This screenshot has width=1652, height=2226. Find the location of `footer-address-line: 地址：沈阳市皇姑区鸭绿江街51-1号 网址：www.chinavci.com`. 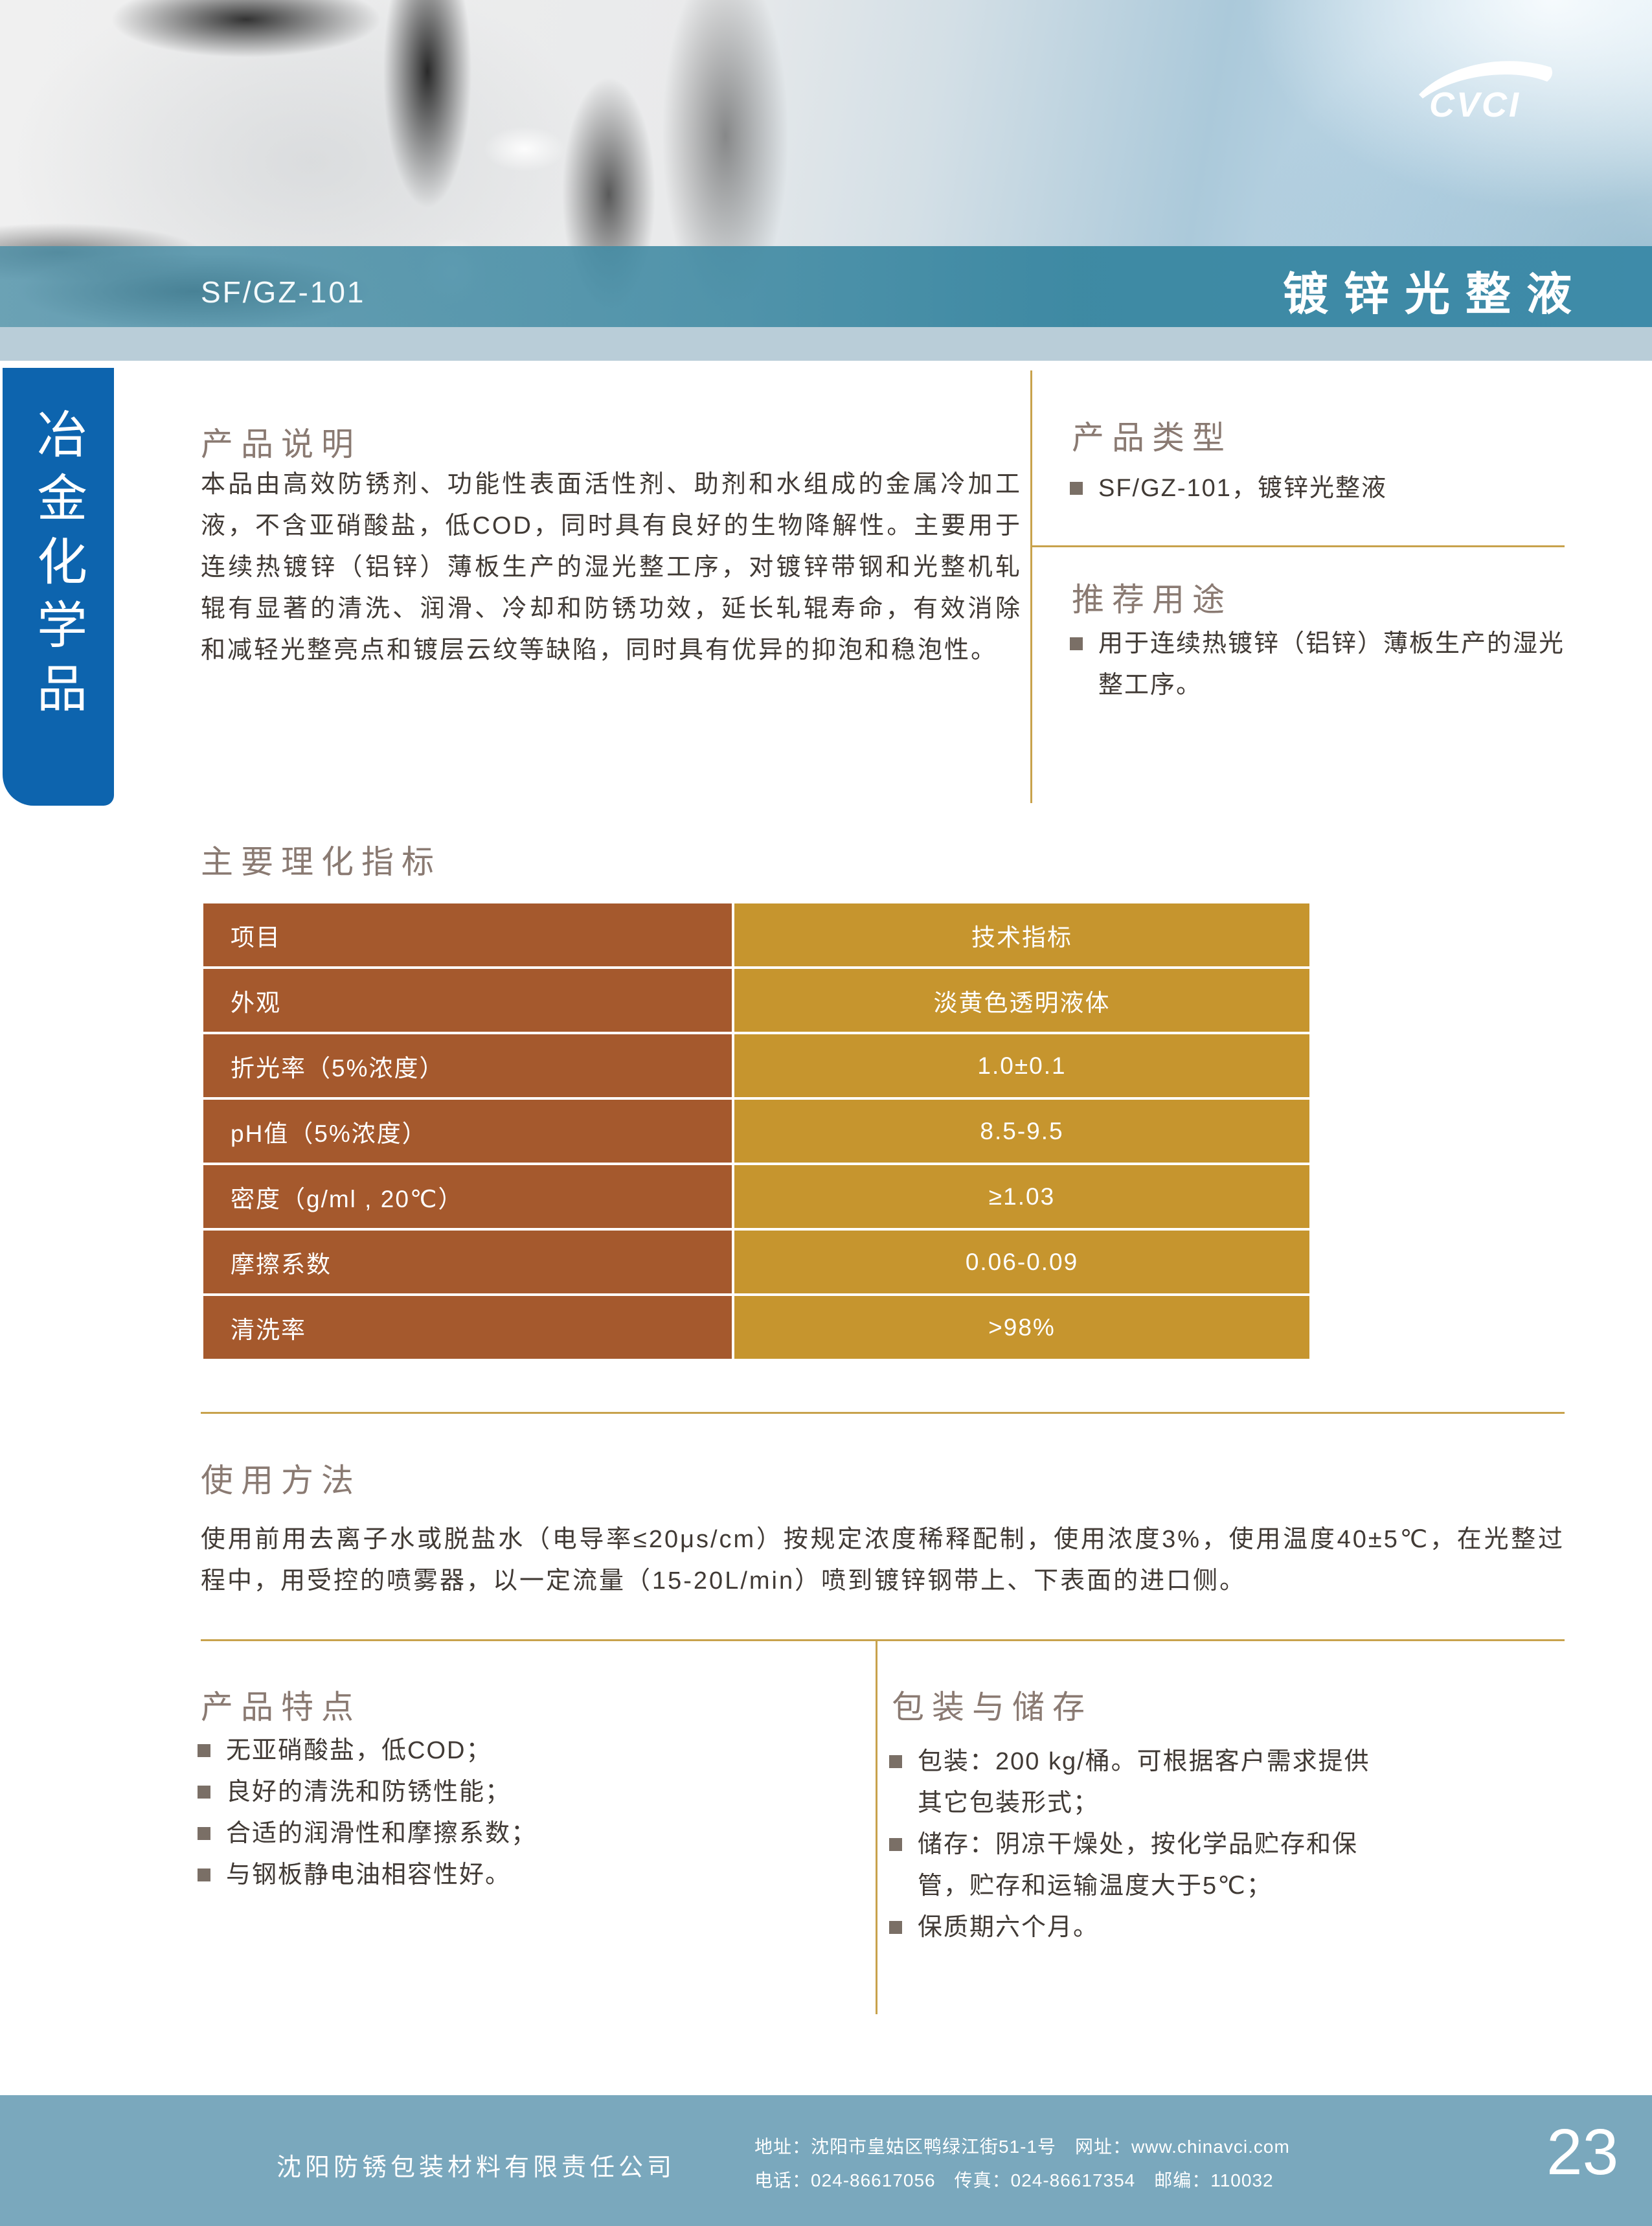

footer-address-line: 地址：沈阳市皇姑区鸭绿江街51-1号 网址：www.chinavci.com is located at coordinates (1022, 2147).